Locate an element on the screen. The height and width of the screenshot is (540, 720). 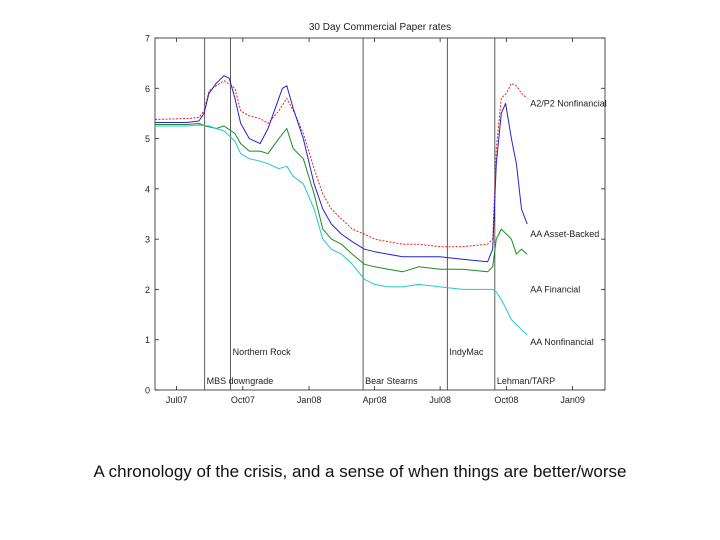
x-tick-label: Jul07 is located at coordinates (177, 400).